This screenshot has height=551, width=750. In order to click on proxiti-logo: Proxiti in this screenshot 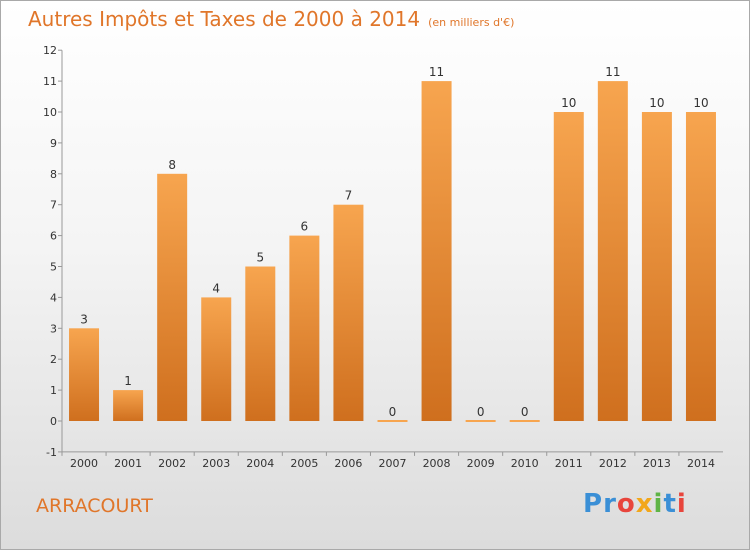, I will do `click(635, 504)`.